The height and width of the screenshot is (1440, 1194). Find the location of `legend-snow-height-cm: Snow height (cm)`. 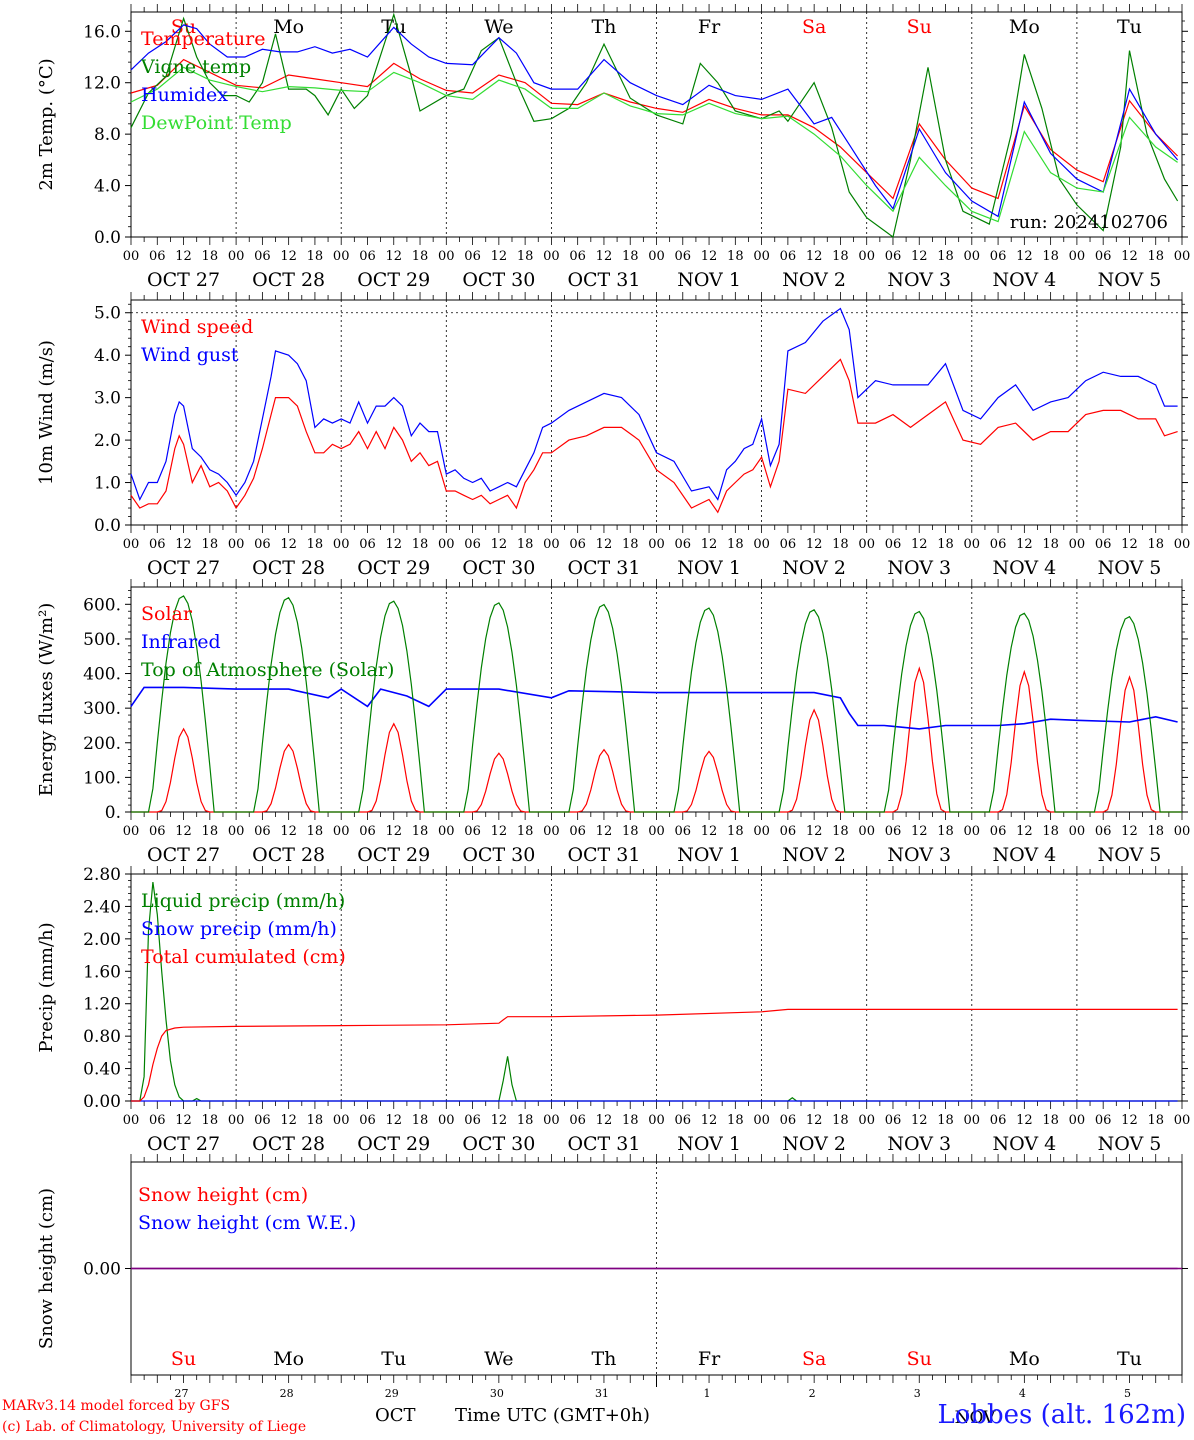

legend-snow-height-cm: Snow height (cm) is located at coordinates (223, 1195).